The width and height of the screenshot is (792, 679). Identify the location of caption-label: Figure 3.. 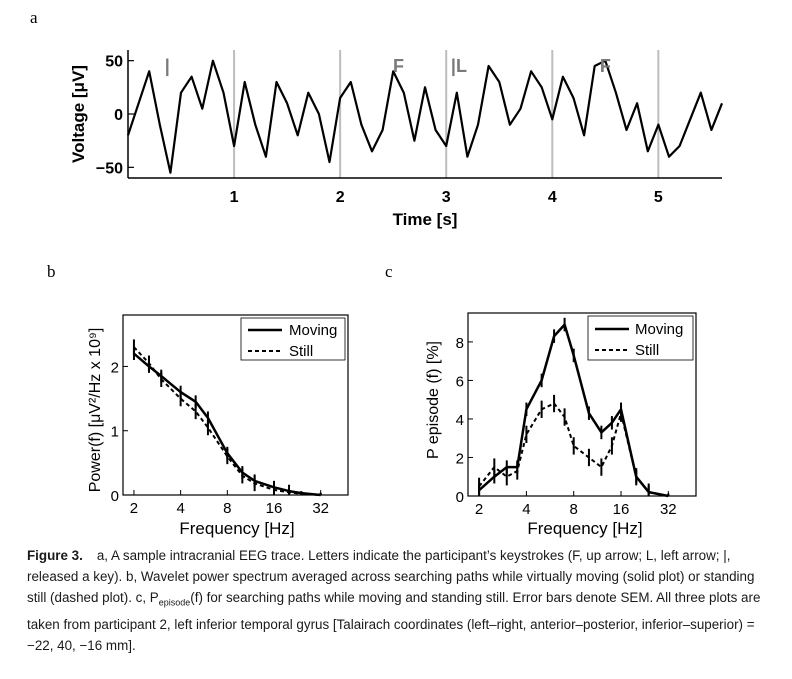
(55, 555).